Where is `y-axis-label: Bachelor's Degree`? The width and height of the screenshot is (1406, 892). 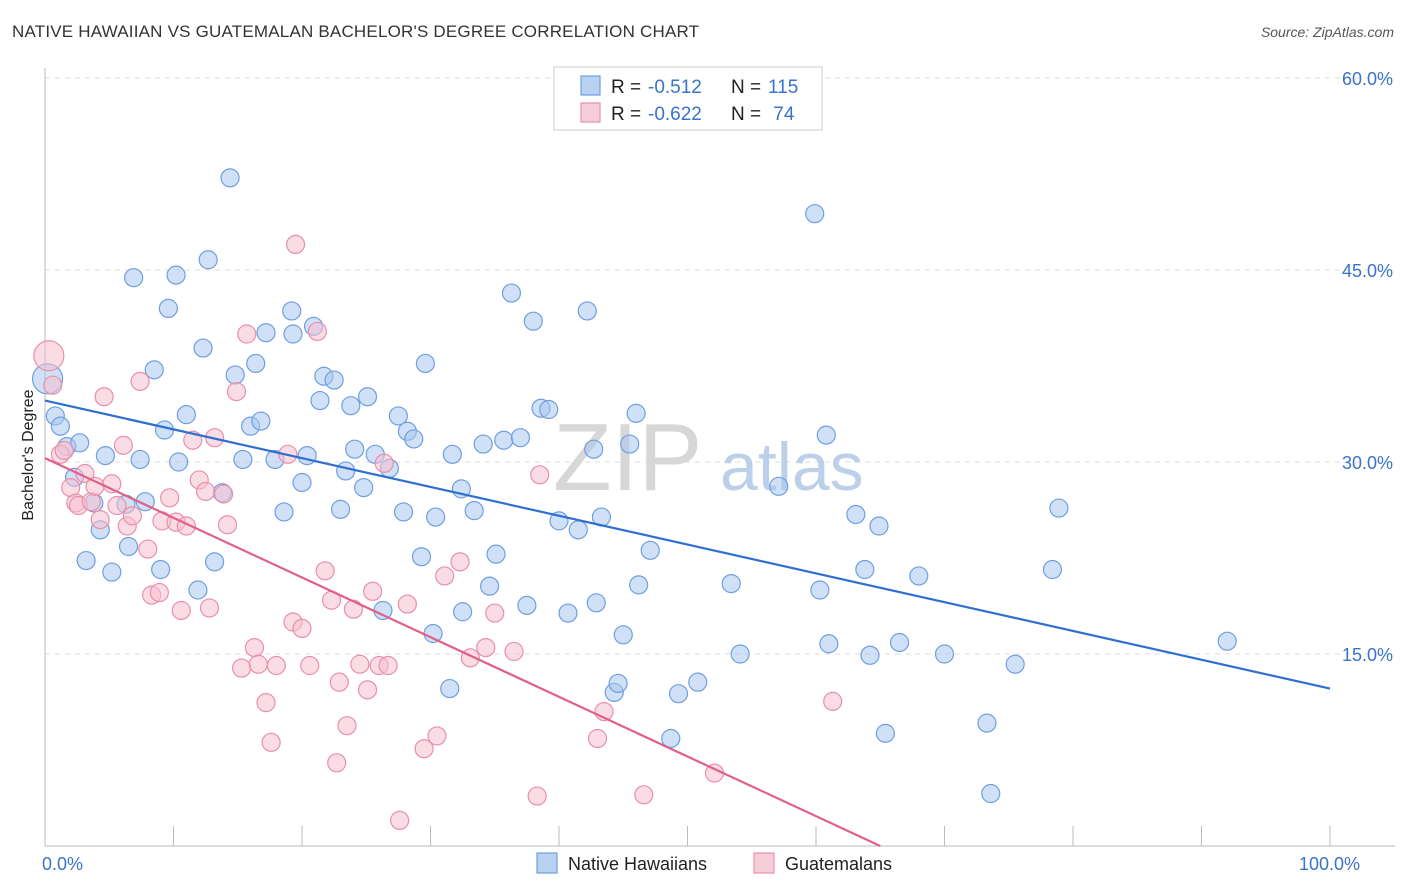 y-axis-label: Bachelor's Degree is located at coordinates (28, 454).